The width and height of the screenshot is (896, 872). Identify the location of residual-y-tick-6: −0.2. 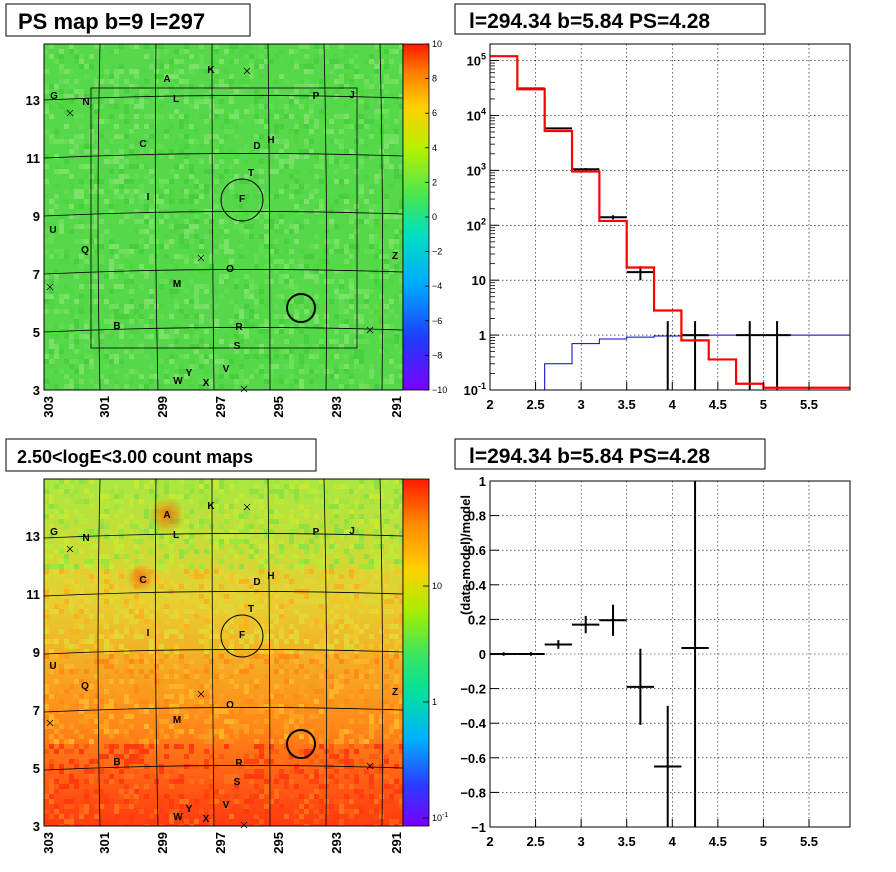
(473, 689).